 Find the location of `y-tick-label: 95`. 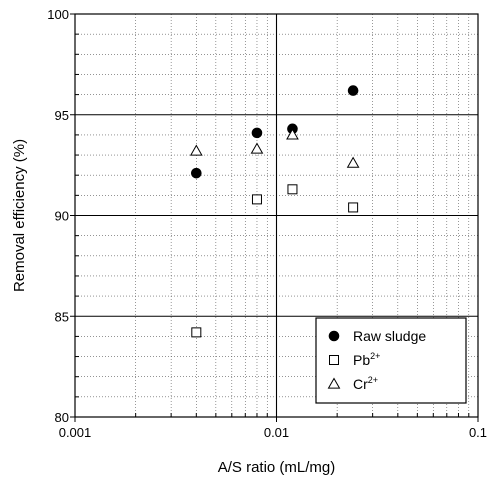

y-tick-label: 95 is located at coordinates (62, 115).